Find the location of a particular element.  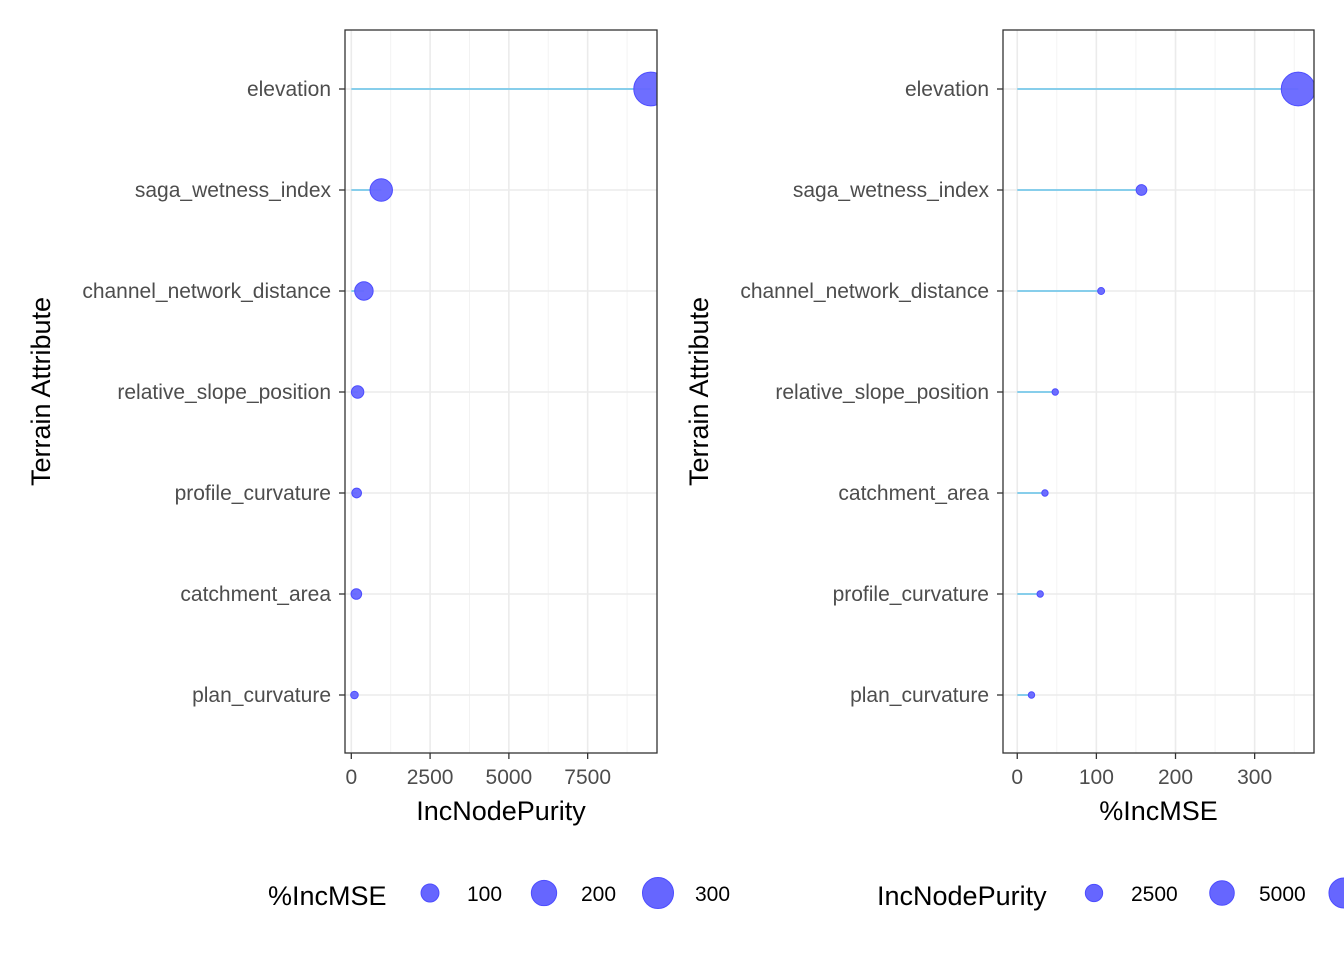

legend-label: 300 is located at coordinates (712, 894).